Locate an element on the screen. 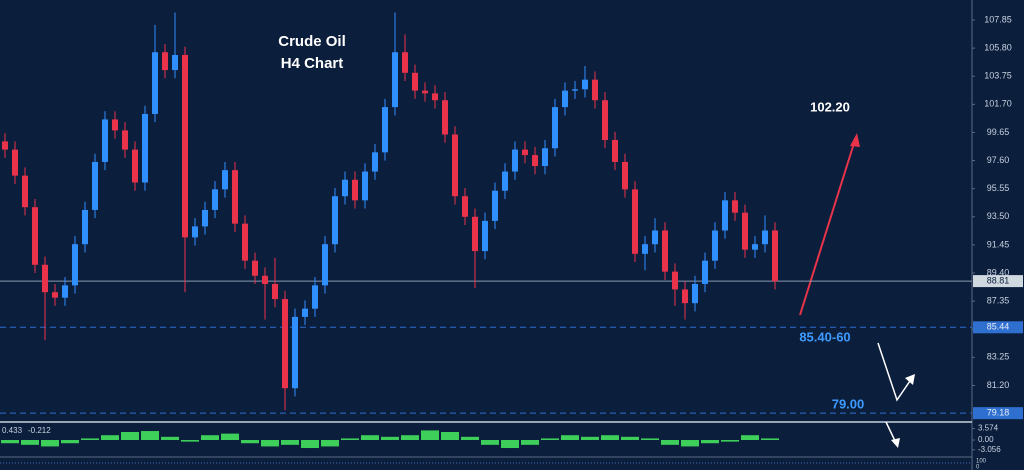 This screenshot has height=470, width=1024. y-tick-label: 81.20 is located at coordinates (998, 385).